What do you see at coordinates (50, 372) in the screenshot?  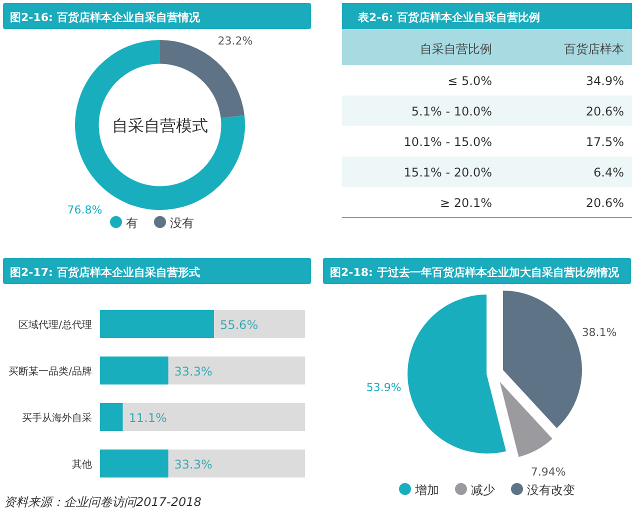 I see `y-tick-label: 买断某一品类/品牌` at bounding box center [50, 372].